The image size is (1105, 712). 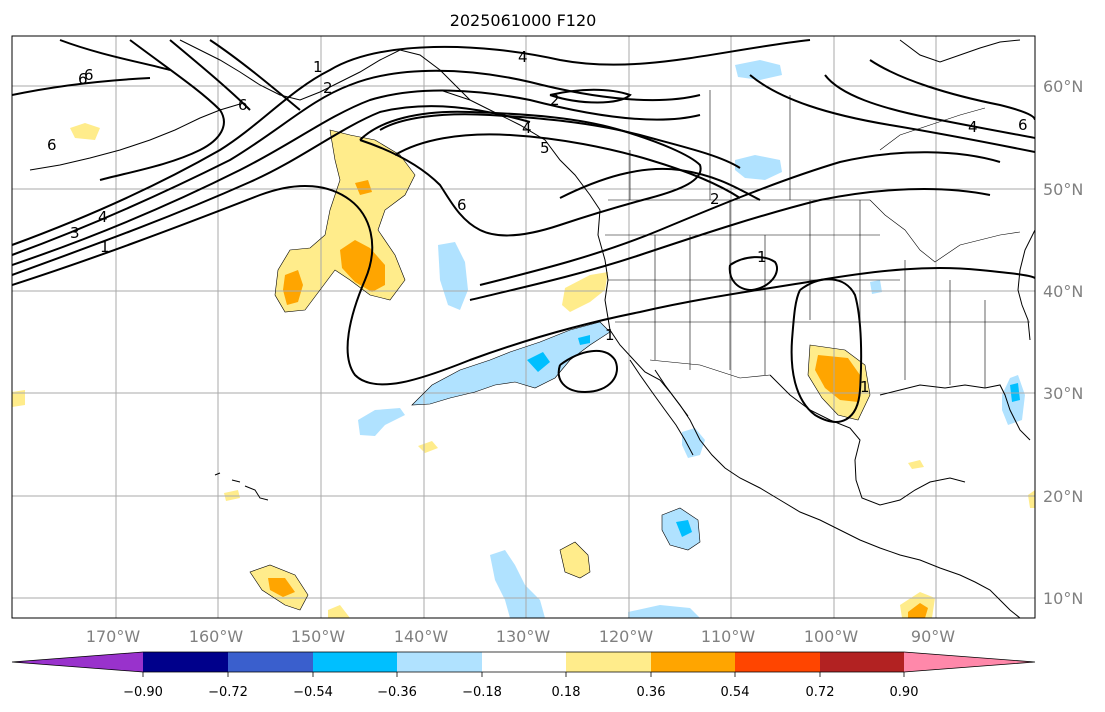 What do you see at coordinates (728, 636) in the screenshot?
I see `lon-label: 110°W` at bounding box center [728, 636].